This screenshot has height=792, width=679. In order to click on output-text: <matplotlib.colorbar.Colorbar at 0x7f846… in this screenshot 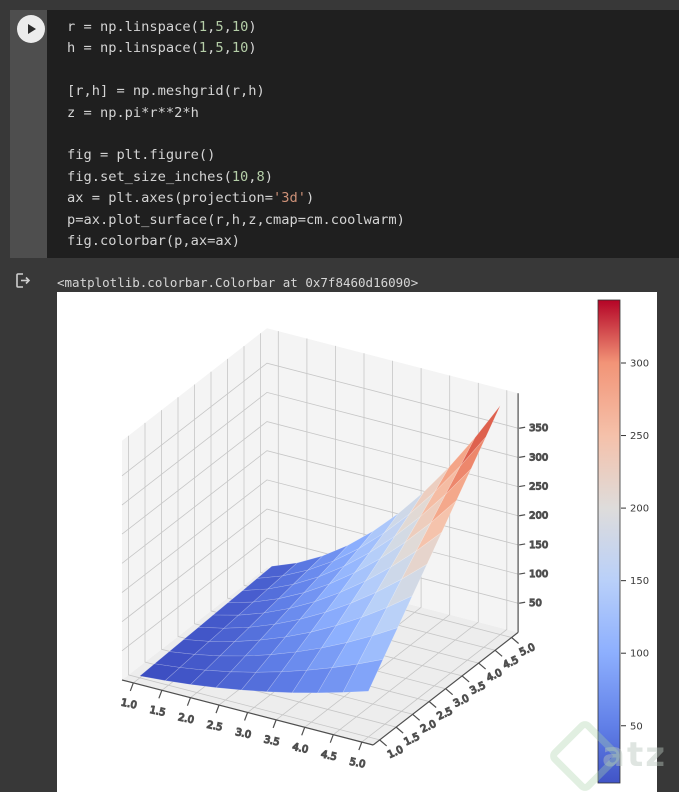, I will do `click(238, 282)`.